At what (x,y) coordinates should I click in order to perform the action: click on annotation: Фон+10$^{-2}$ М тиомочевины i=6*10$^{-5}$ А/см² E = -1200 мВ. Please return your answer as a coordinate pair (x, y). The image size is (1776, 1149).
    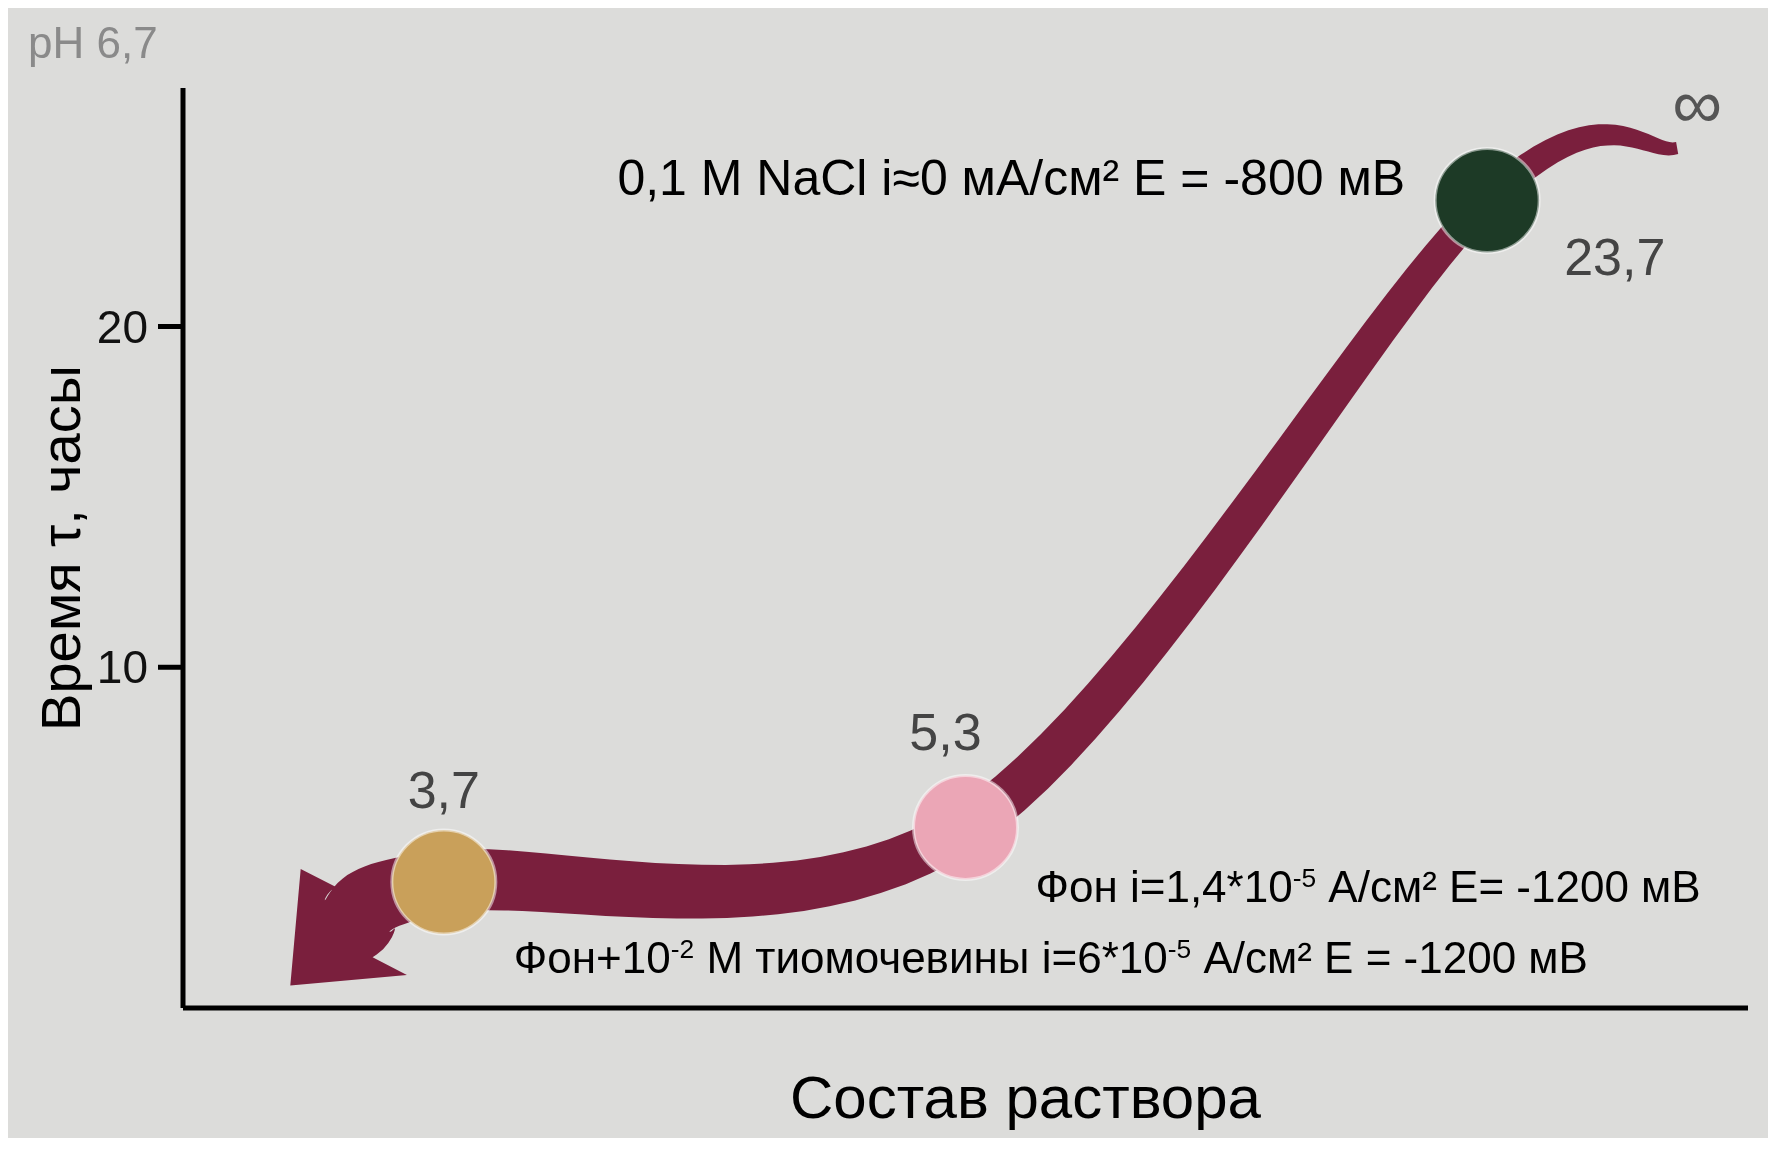
    Looking at the image, I should click on (1050, 957).